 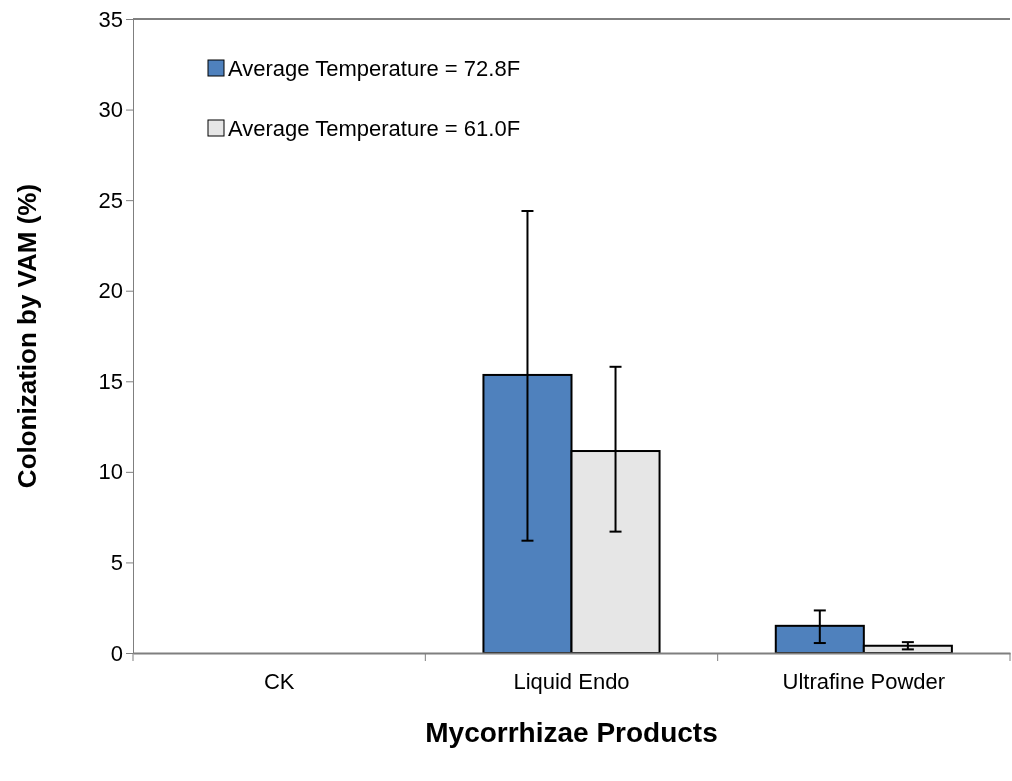 I want to click on y-tick-label: 20, so click(x=110, y=291).